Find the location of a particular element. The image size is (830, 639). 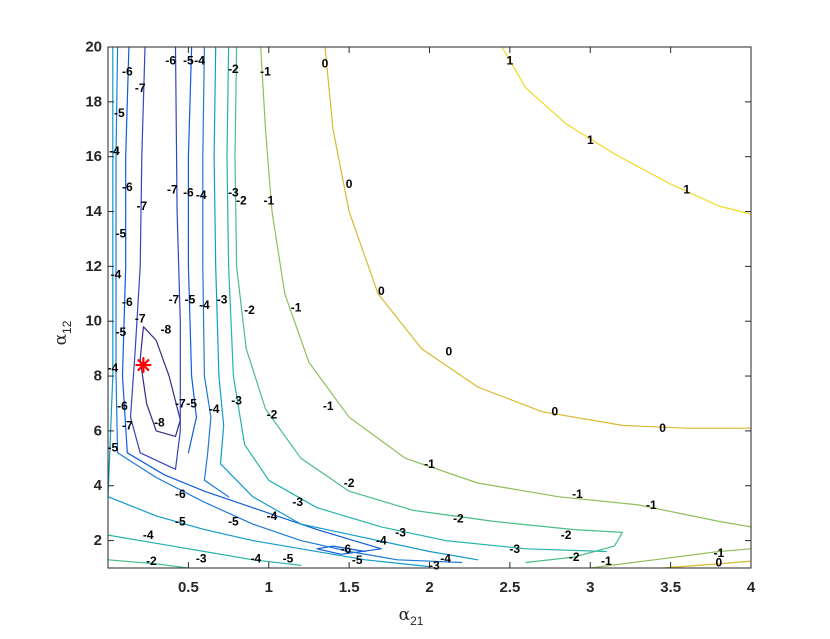

x-tick-label: 2 is located at coordinates (429, 587).